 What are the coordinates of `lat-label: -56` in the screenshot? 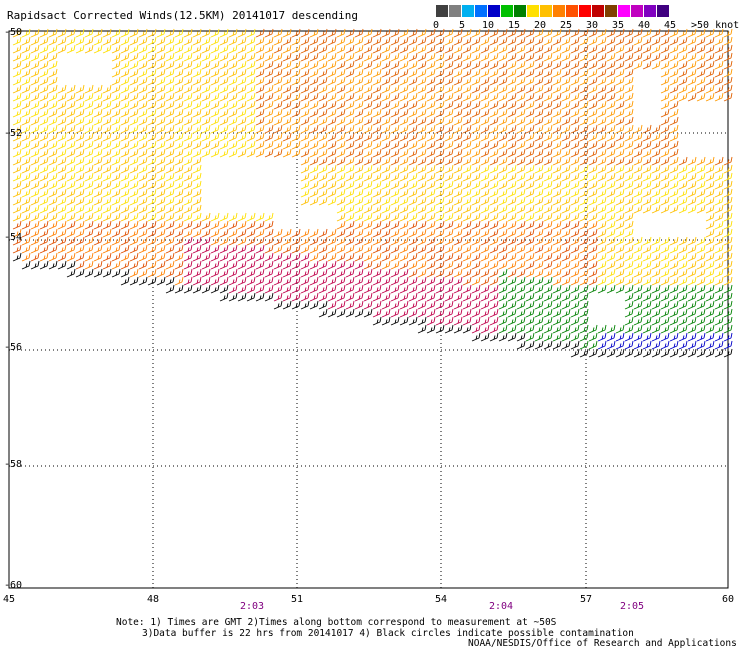 It's located at (13, 347).